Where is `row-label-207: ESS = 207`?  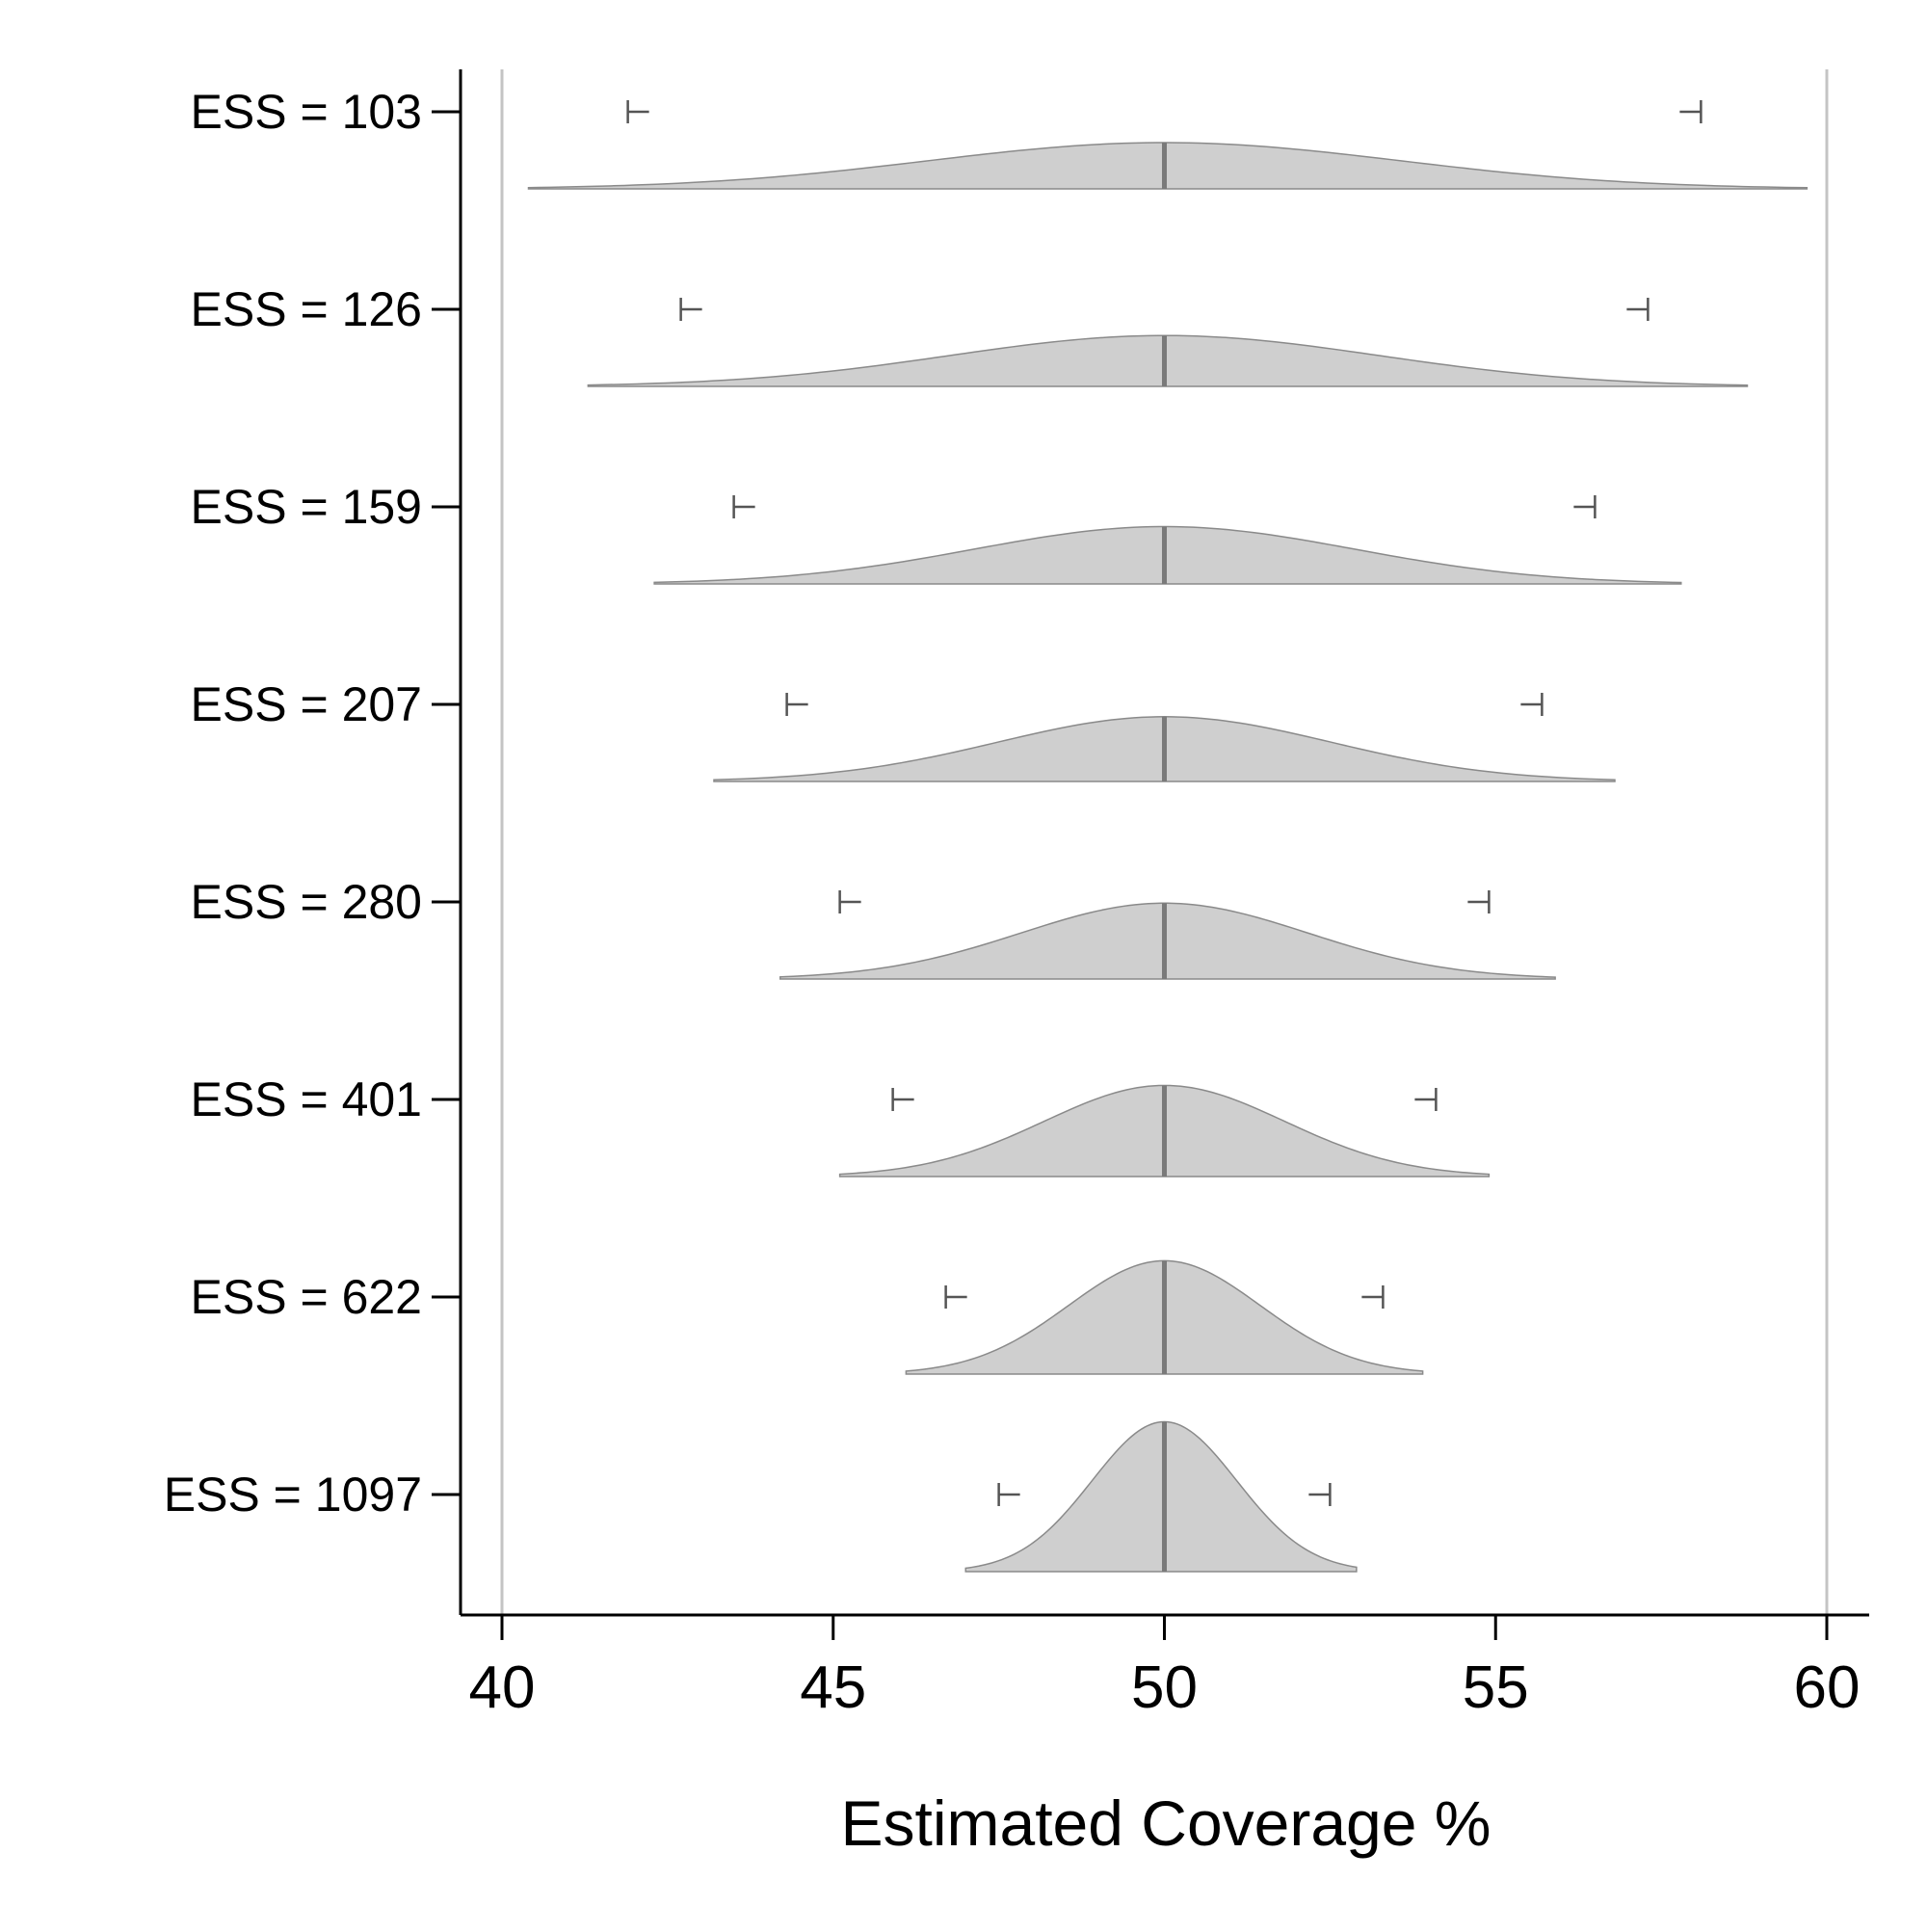 row-label-207: ESS = 207 is located at coordinates (307, 704).